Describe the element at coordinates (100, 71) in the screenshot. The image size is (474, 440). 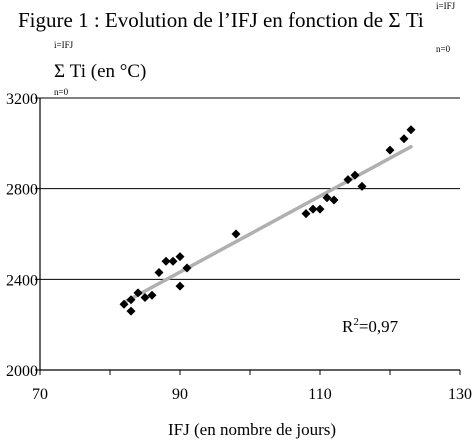
I see `y-axis-label: Σ Ti (en °C)` at that location.